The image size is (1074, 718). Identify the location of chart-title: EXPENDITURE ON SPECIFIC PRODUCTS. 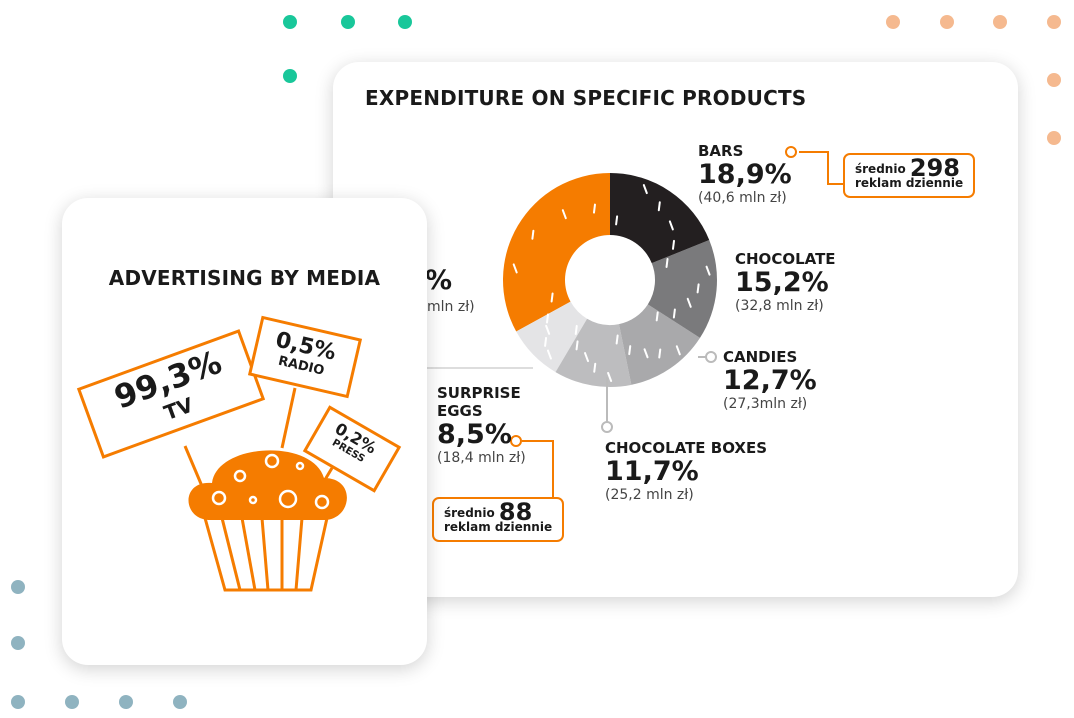
(586, 98).